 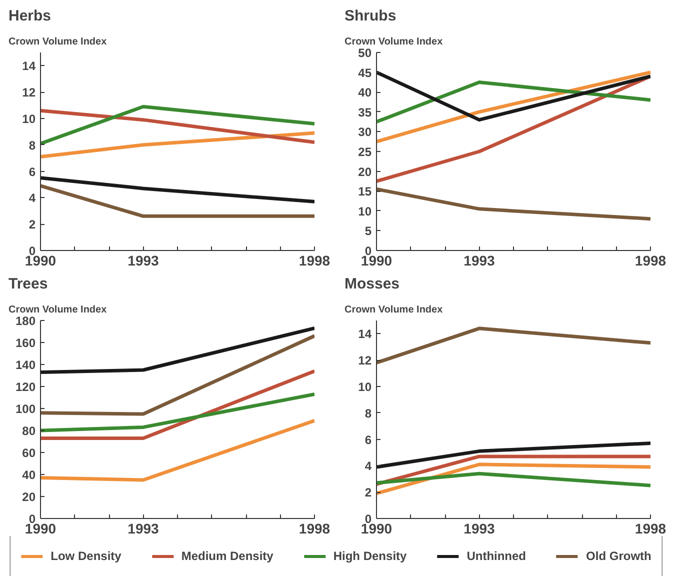 I want to click on y-tick-label: 120, so click(x=25, y=387).